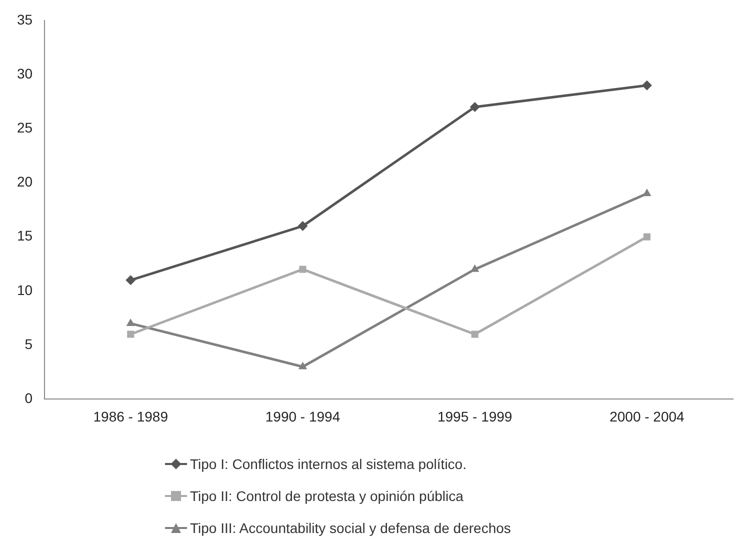 Image resolution: width=743 pixels, height=548 pixels. What do you see at coordinates (327, 496) in the screenshot?
I see `legend-label: Tipo II: Control de protesta y opinión pública` at bounding box center [327, 496].